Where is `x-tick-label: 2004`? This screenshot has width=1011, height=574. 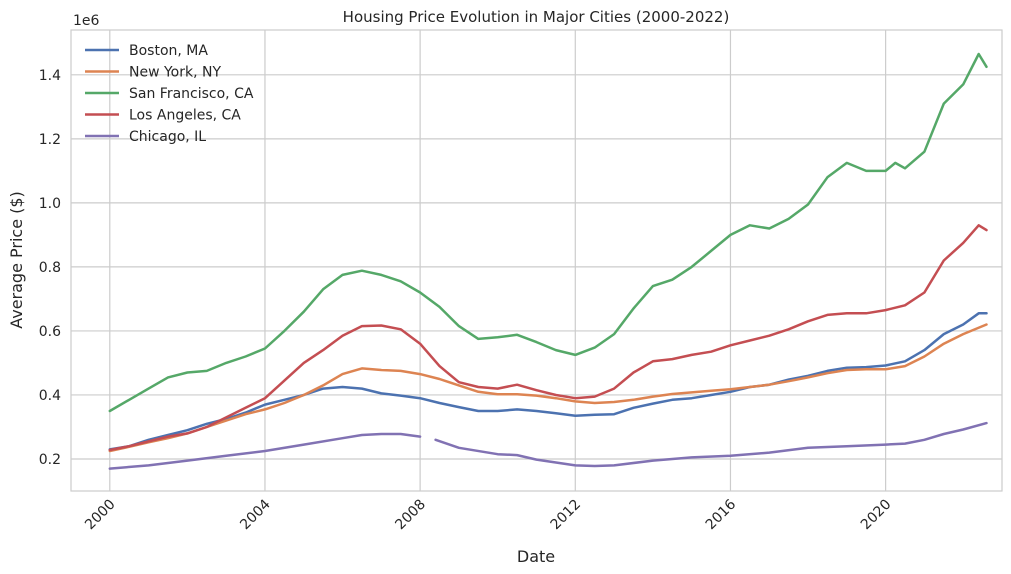 x-tick-label: 2004 is located at coordinates (255, 514).